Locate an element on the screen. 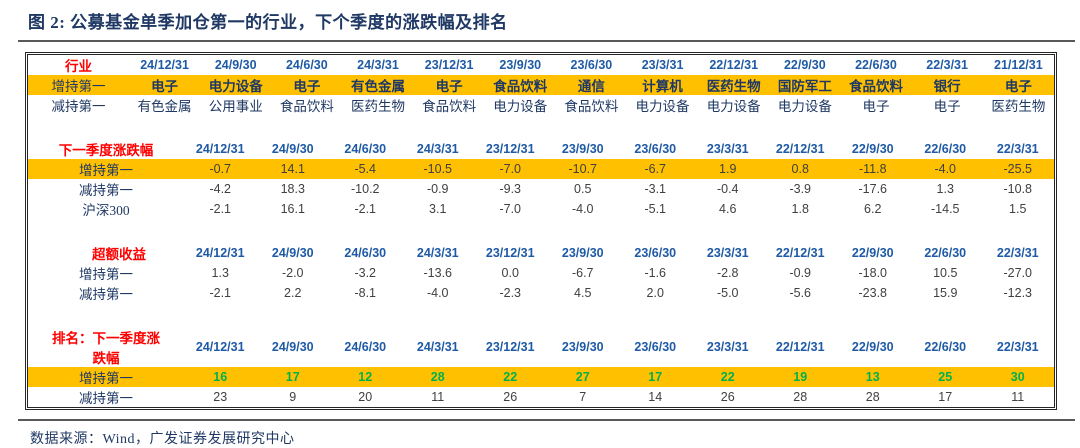  value-cell: 11 is located at coordinates (1018, 397).